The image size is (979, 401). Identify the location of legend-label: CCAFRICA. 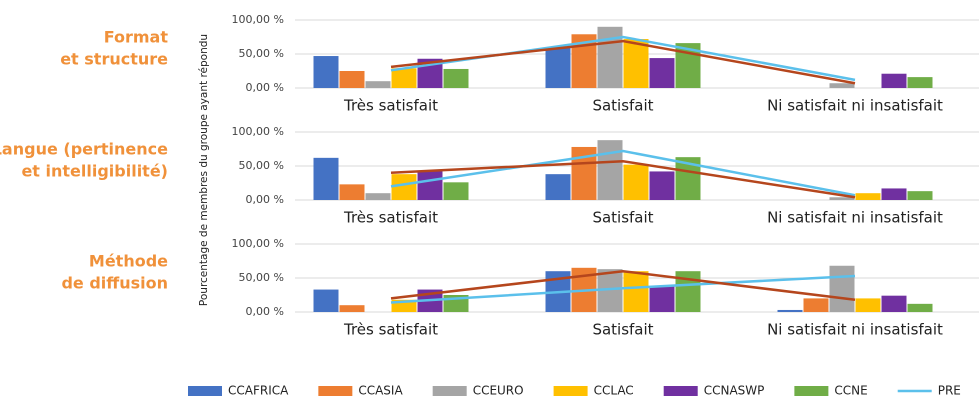
(258, 391).